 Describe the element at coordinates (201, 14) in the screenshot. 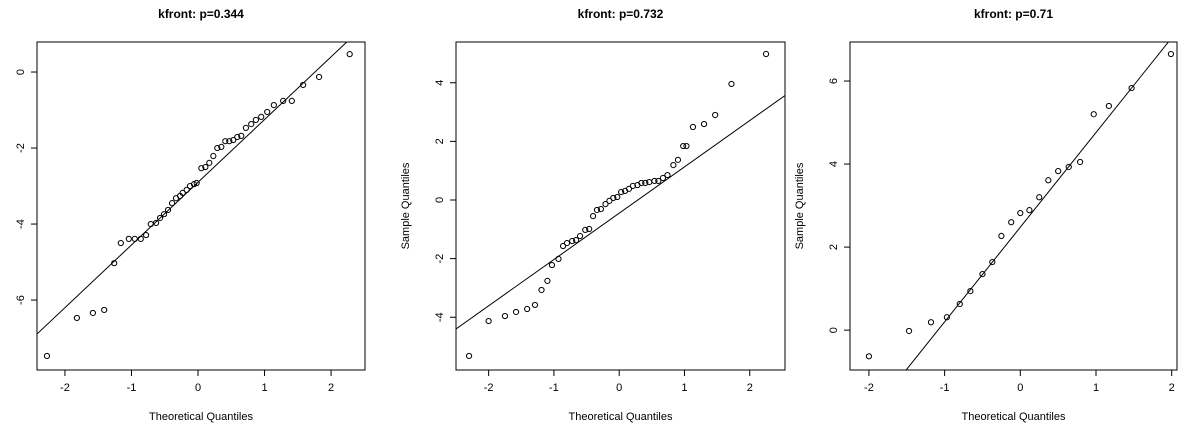

I see `panel-title: kfront: p=0.344` at that location.